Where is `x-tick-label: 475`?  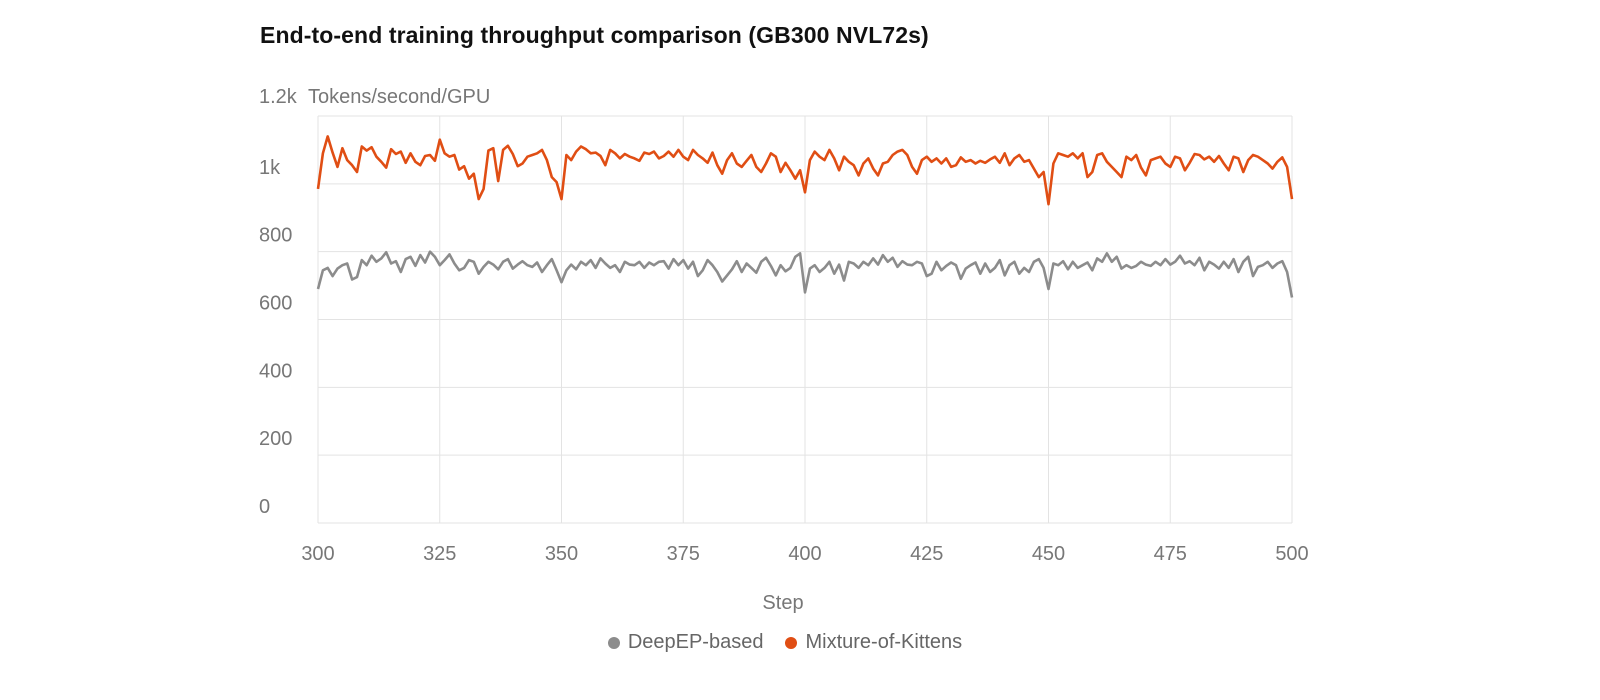 x-tick-label: 475 is located at coordinates (1170, 554).